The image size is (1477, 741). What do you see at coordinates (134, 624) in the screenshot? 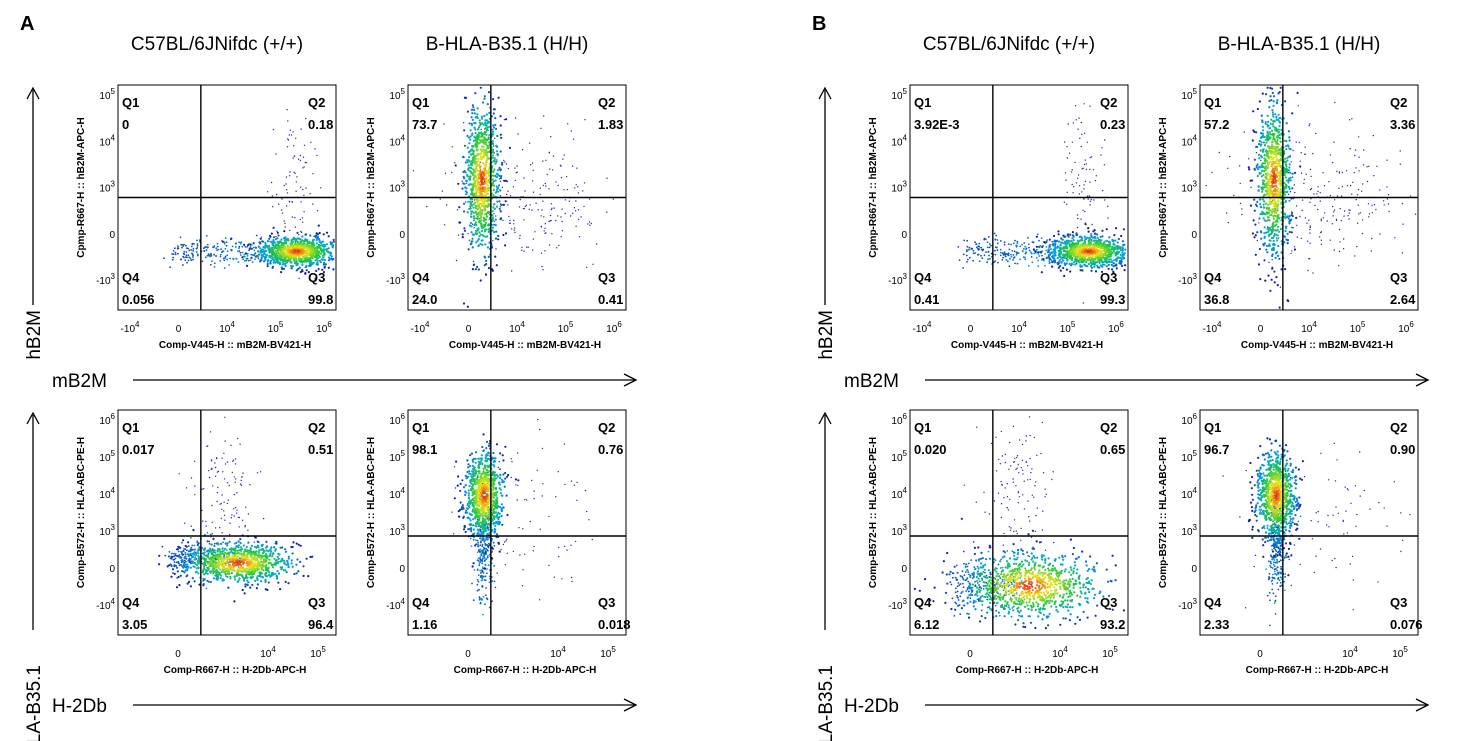
I see `quadrant-value-q4: 3.05` at bounding box center [134, 624].